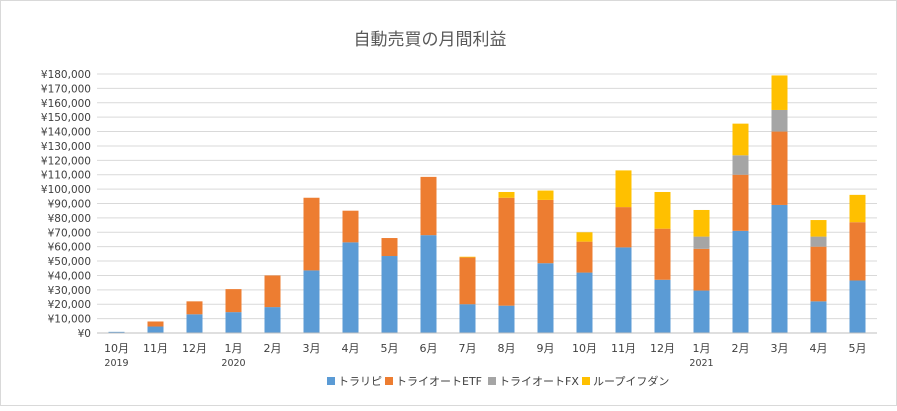  Describe the element at coordinates (468, 348) in the screenshot. I see `x-category-label: 7月` at that location.